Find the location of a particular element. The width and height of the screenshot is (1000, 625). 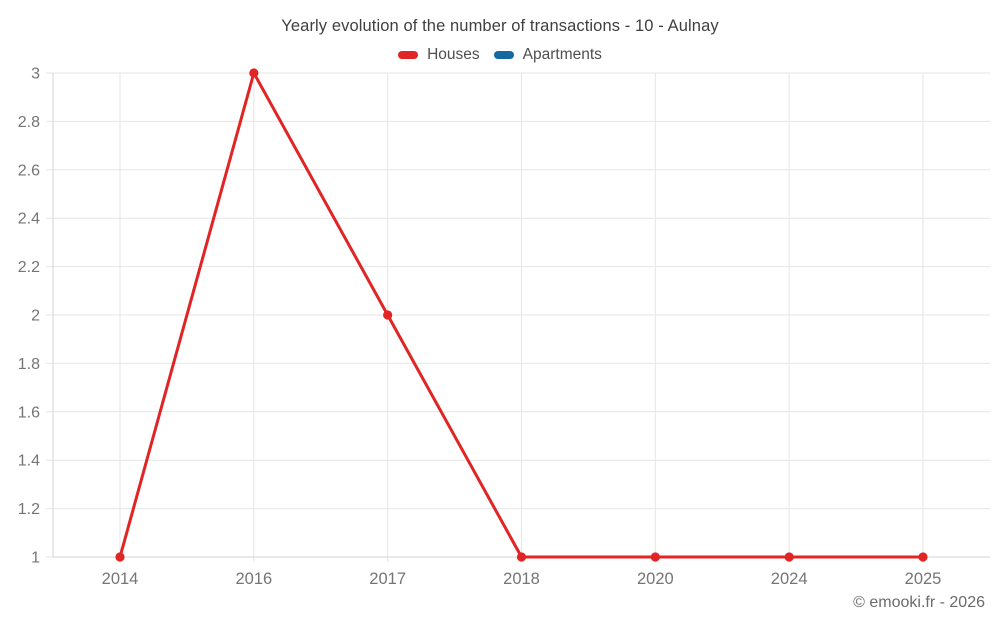

legend-item-houses: Houses is located at coordinates (439, 55).